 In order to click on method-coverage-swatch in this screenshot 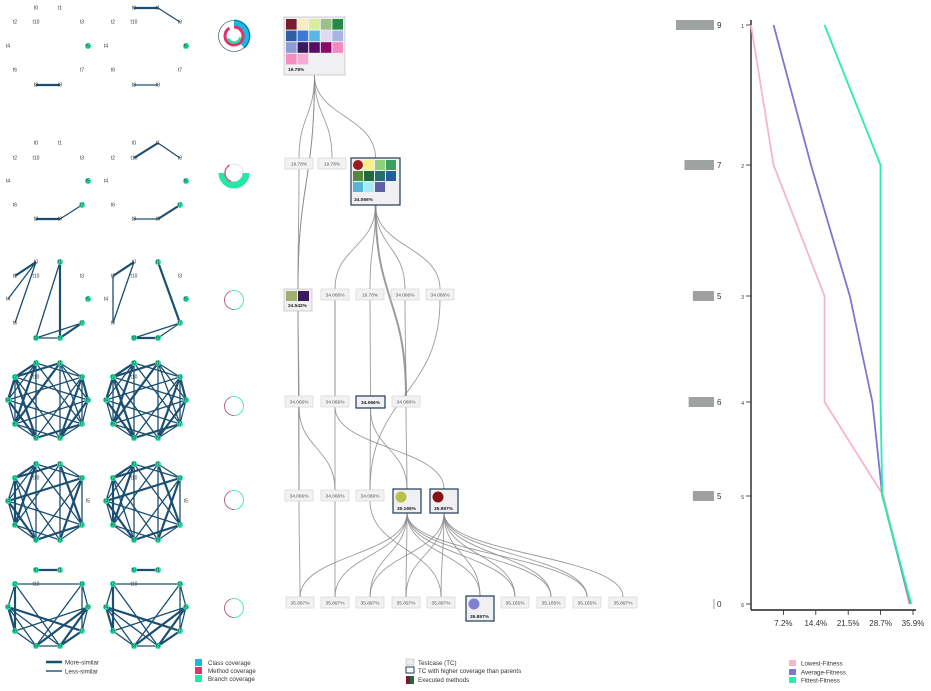, I will do `click(198, 670)`.